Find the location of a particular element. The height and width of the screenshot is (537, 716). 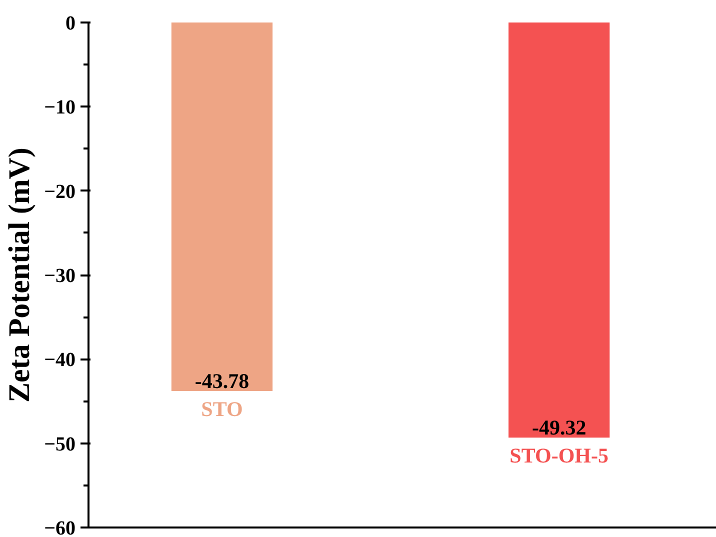

y-tick-label: −50 is located at coordinates (60, 444).